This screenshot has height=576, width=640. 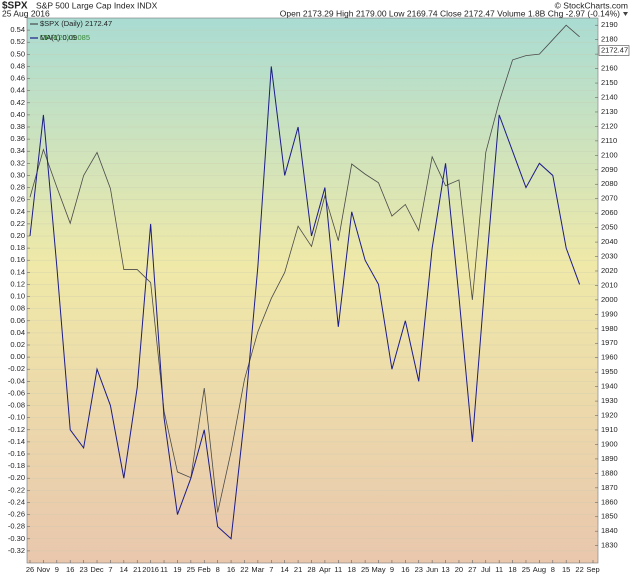 I want to click on y2-tick-label: 1920, so click(x=609, y=415).